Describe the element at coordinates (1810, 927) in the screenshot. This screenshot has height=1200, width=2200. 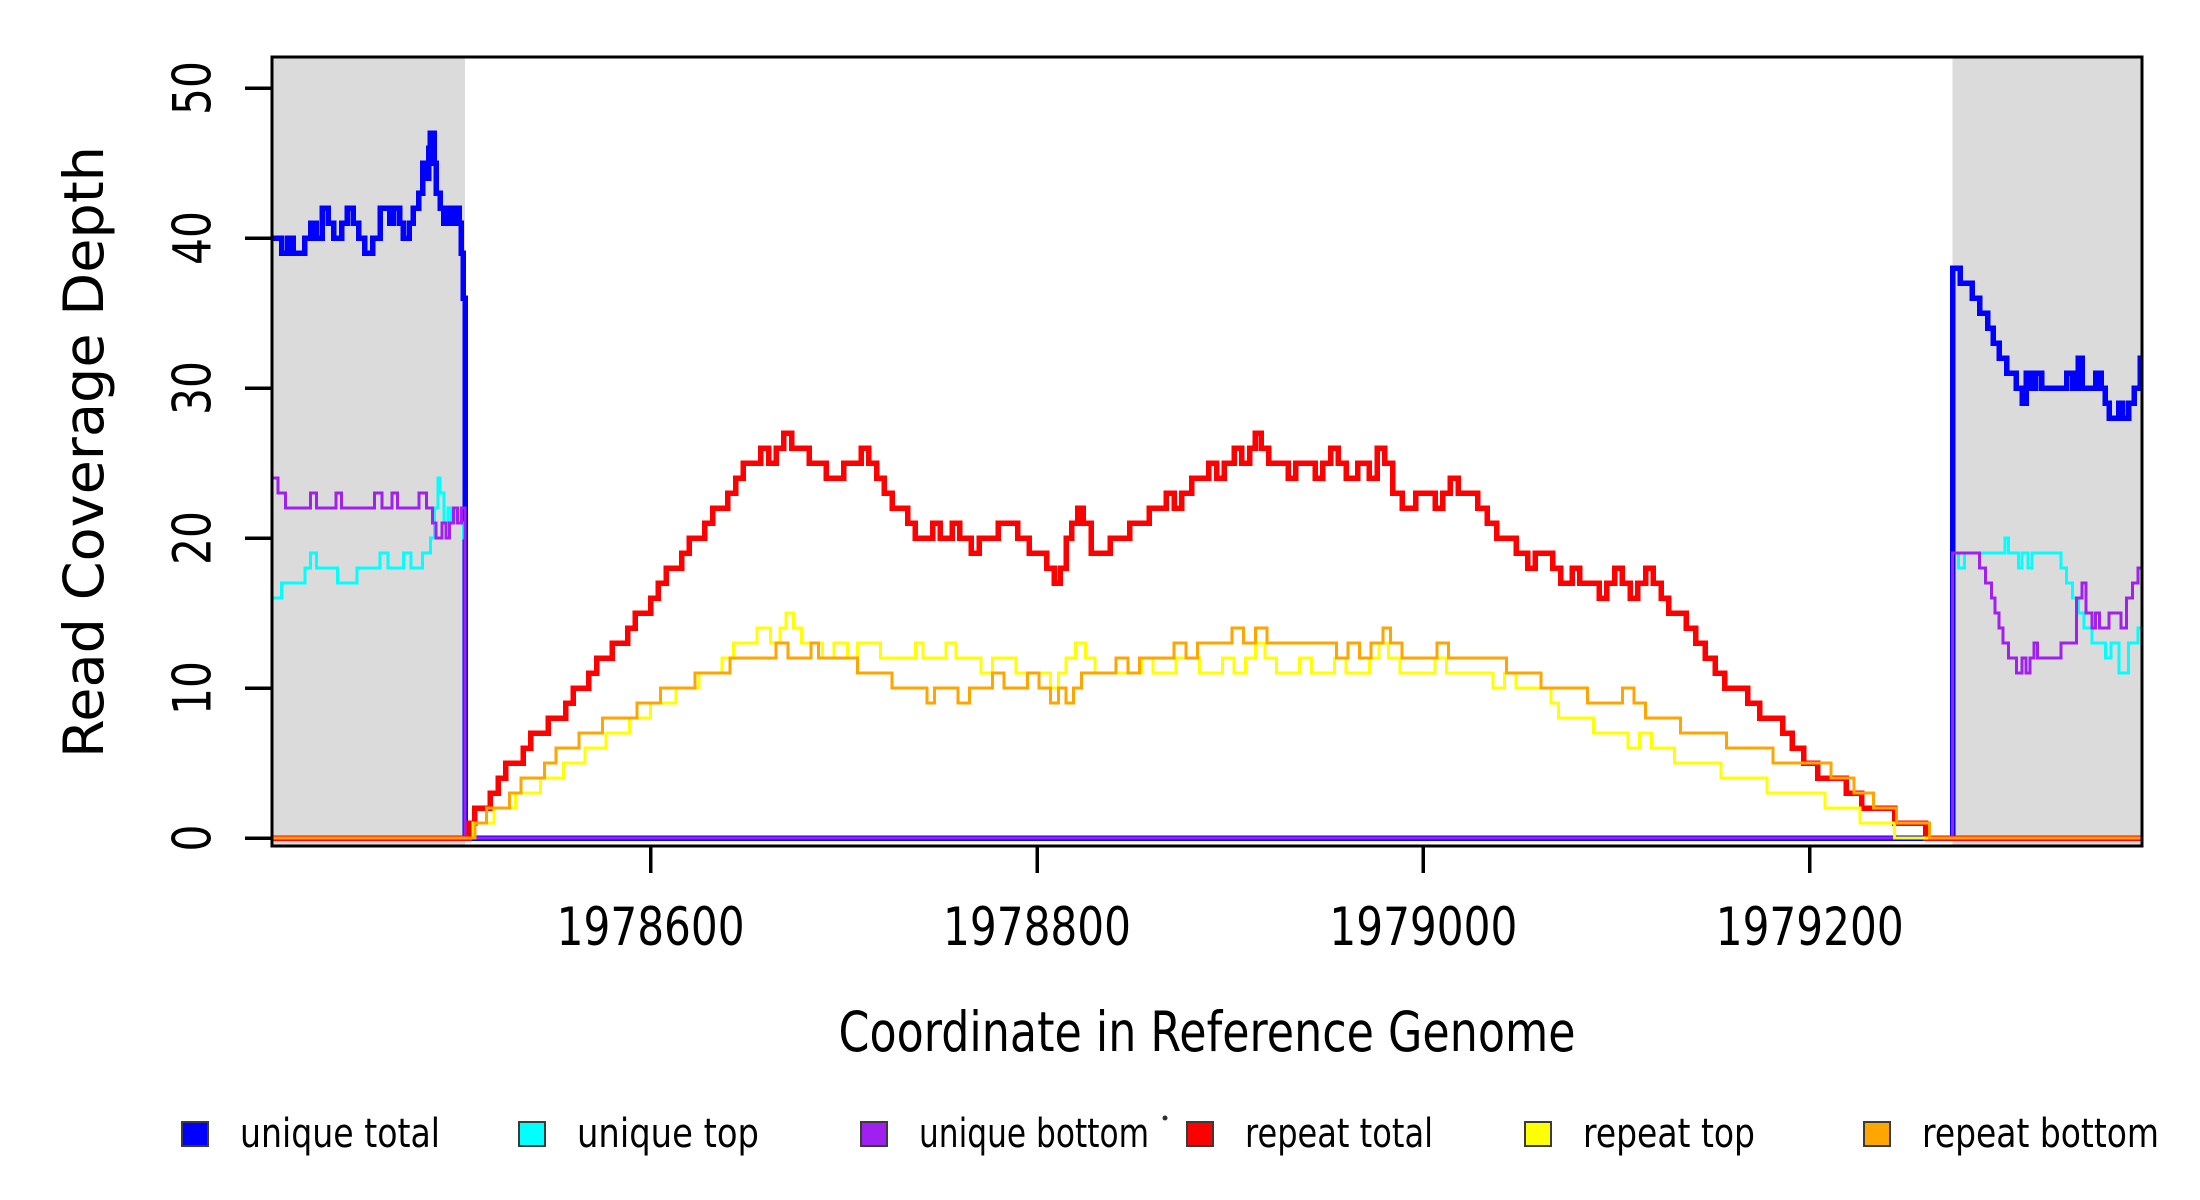
I see `x-tick-label-3: 1979200` at that location.